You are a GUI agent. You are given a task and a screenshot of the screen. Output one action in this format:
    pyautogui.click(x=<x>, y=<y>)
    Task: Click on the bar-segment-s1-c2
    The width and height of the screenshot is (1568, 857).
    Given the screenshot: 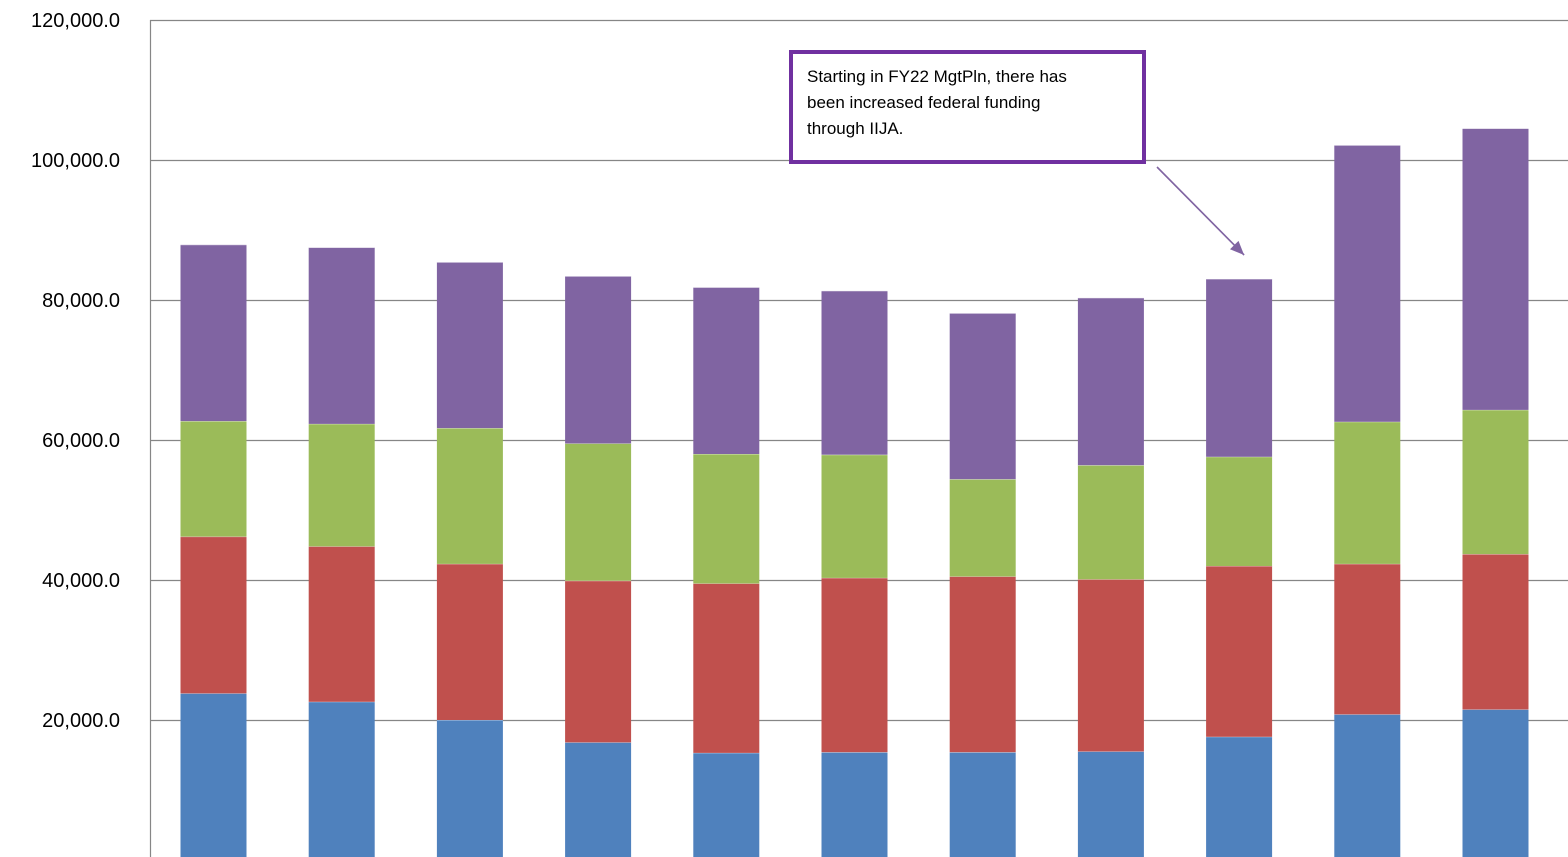 What is the action you would take?
    pyautogui.click(x=469, y=641)
    